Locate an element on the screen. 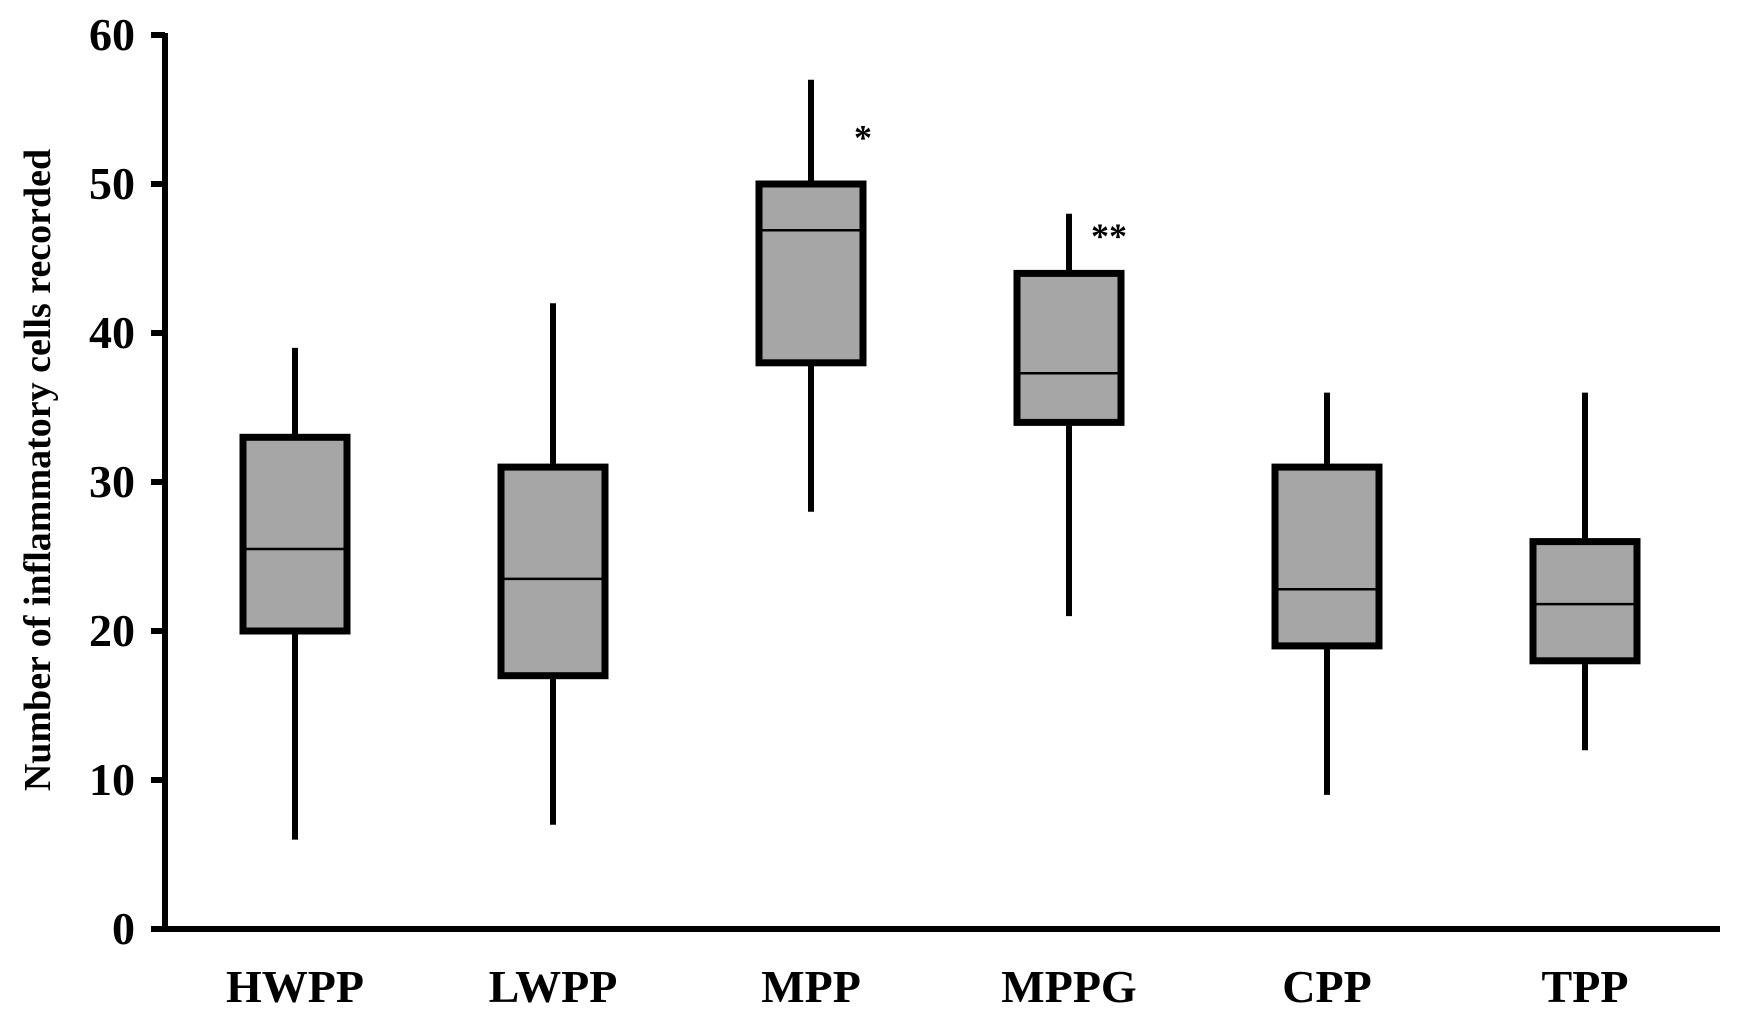 The image size is (1740, 1028). box-group-mppg: ** is located at coordinates (1070, 415).